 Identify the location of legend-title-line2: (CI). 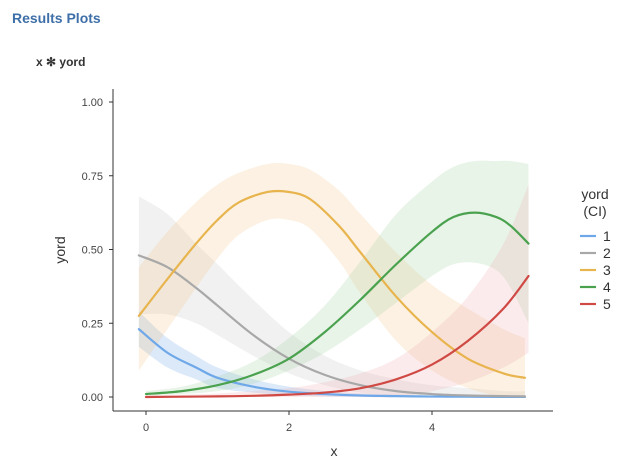
(594, 211).